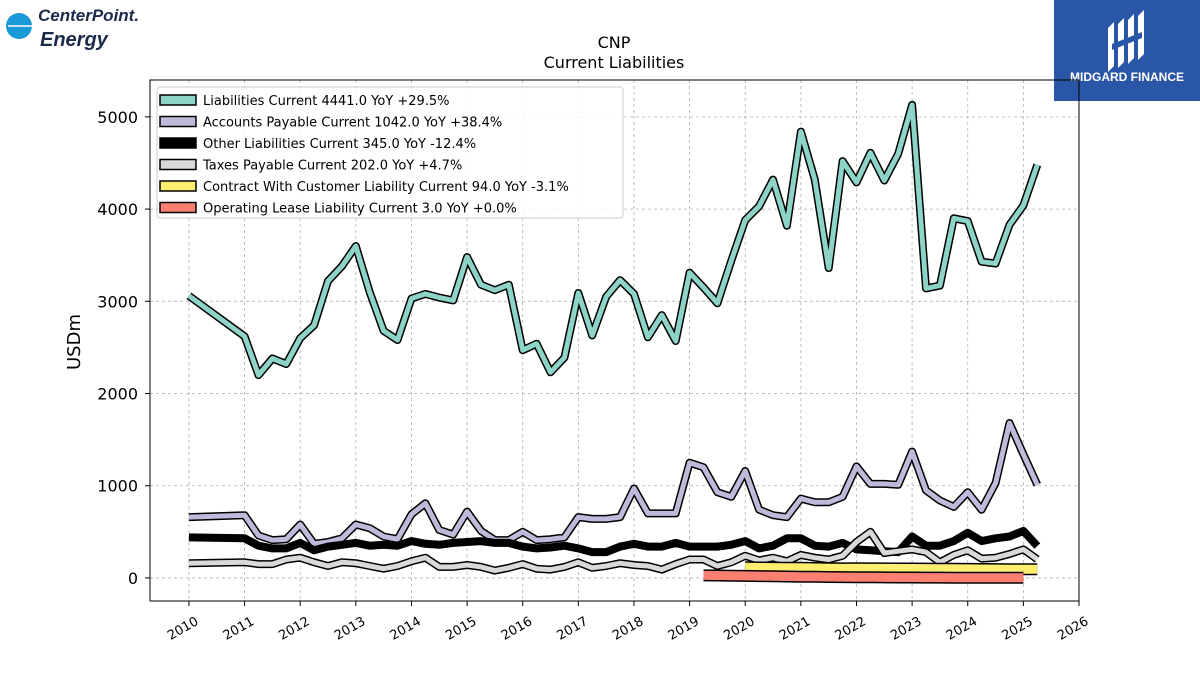  Describe the element at coordinates (117, 394) in the screenshot. I see `y-tick-label: 2000` at that location.